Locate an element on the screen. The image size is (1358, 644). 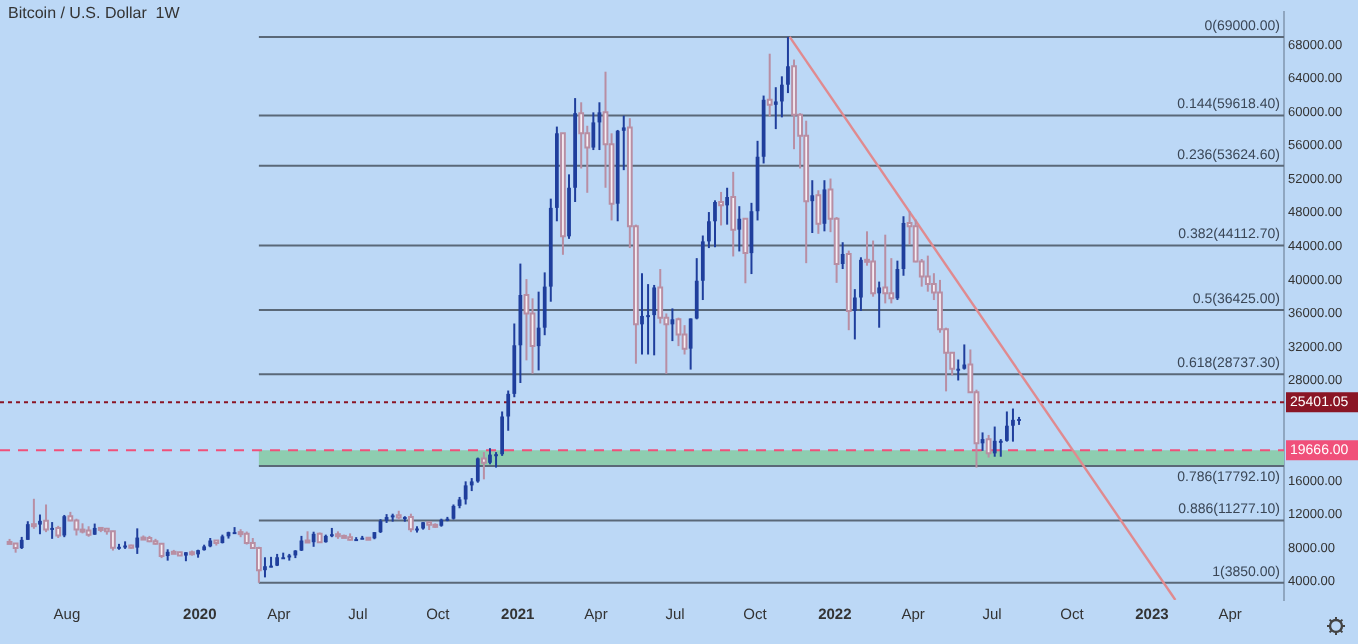
chart-title: Bitcoin / U.S. Dollar 1W is located at coordinates (94, 13).